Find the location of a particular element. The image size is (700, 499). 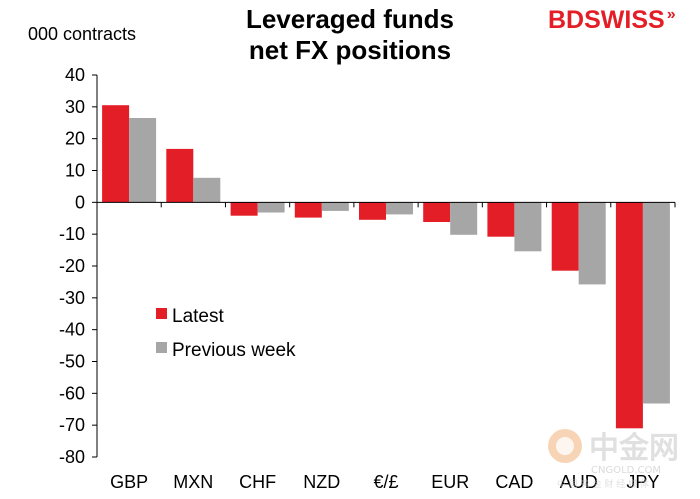

bdswiss-logo: BDSWISS» is located at coordinates (612, 20).